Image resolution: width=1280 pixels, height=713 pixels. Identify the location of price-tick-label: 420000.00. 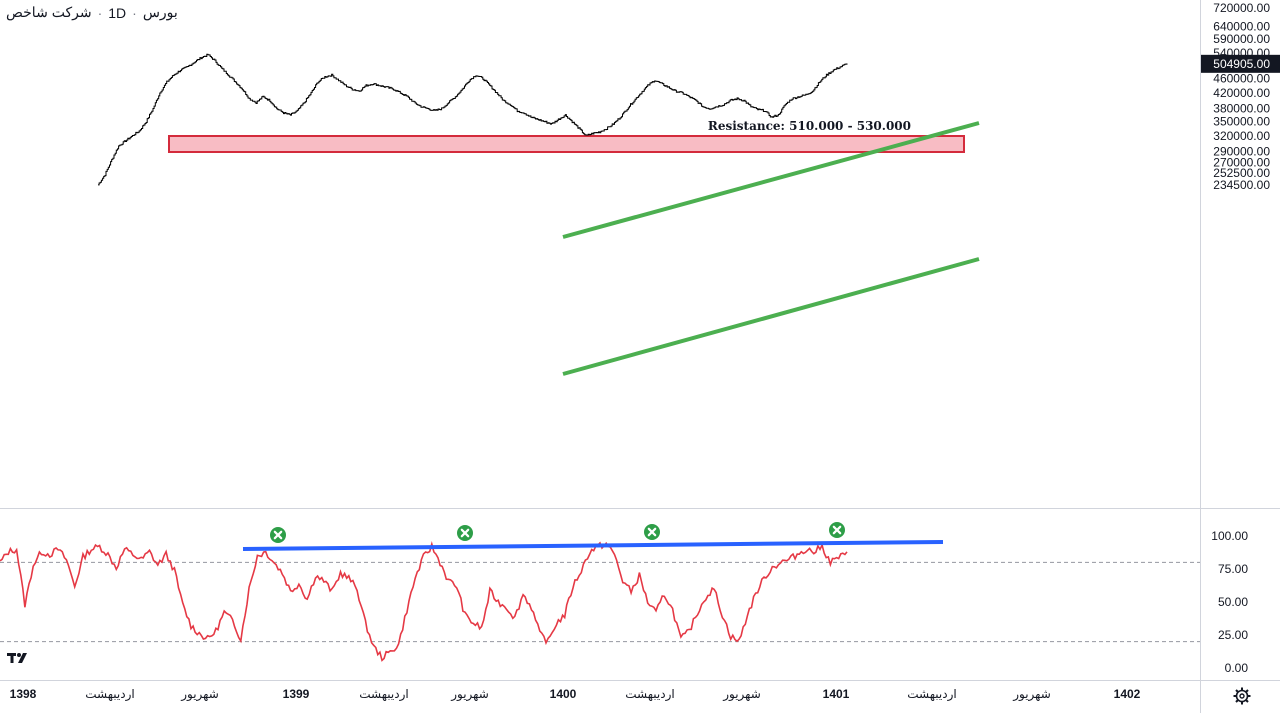
(1241, 93).